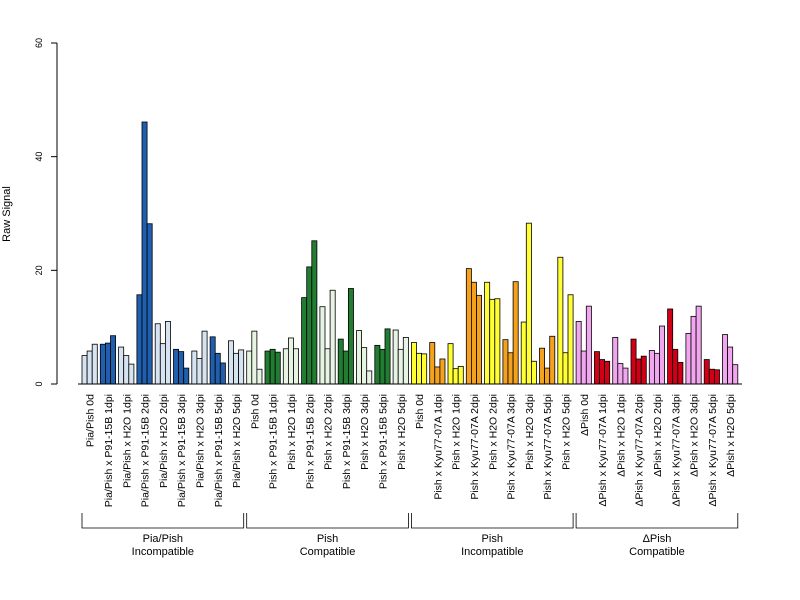  I want to click on x-tick-label: Pish x Kyu77-07A 3dpi, so click(512, 447).